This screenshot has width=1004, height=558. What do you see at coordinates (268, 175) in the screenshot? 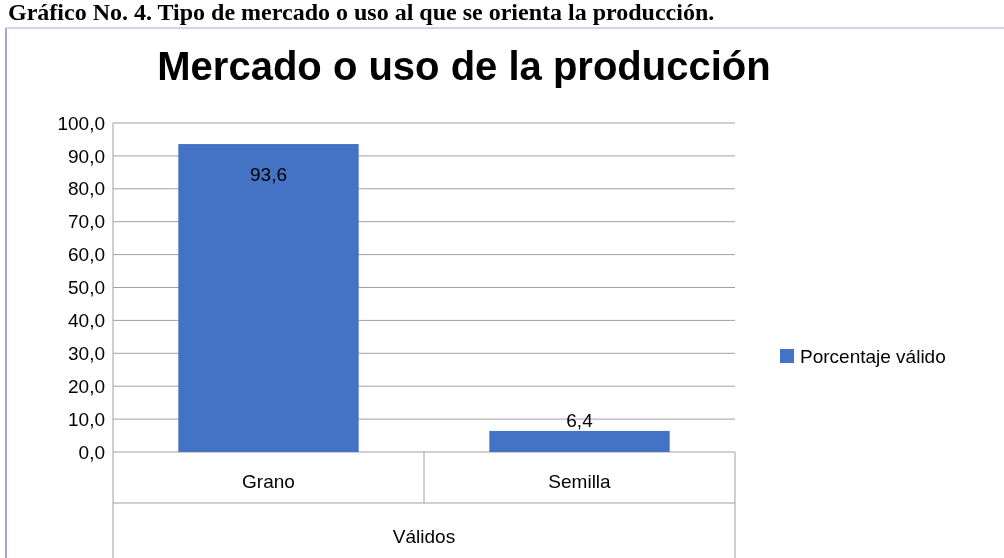
I see `data-label: 93,6` at bounding box center [268, 175].